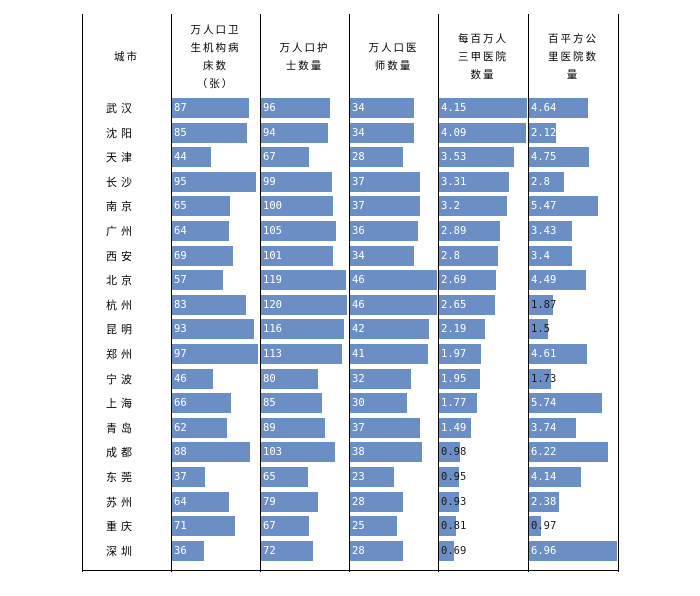 The height and width of the screenshot is (596, 700). I want to click on data-label: 6.96, so click(544, 550).